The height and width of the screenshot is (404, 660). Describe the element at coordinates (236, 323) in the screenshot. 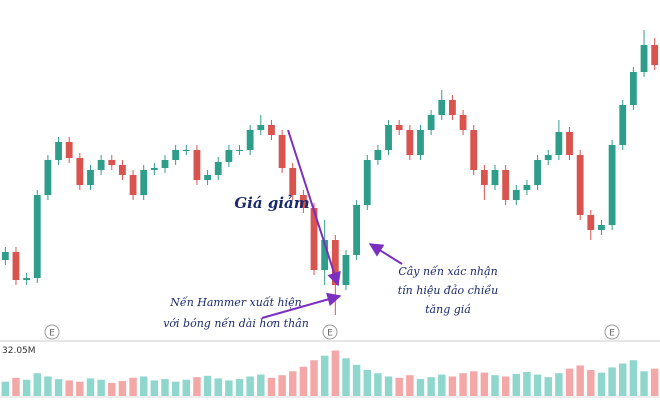

I see `hammer-annotation: với bóng nến dài hơn thân` at that location.